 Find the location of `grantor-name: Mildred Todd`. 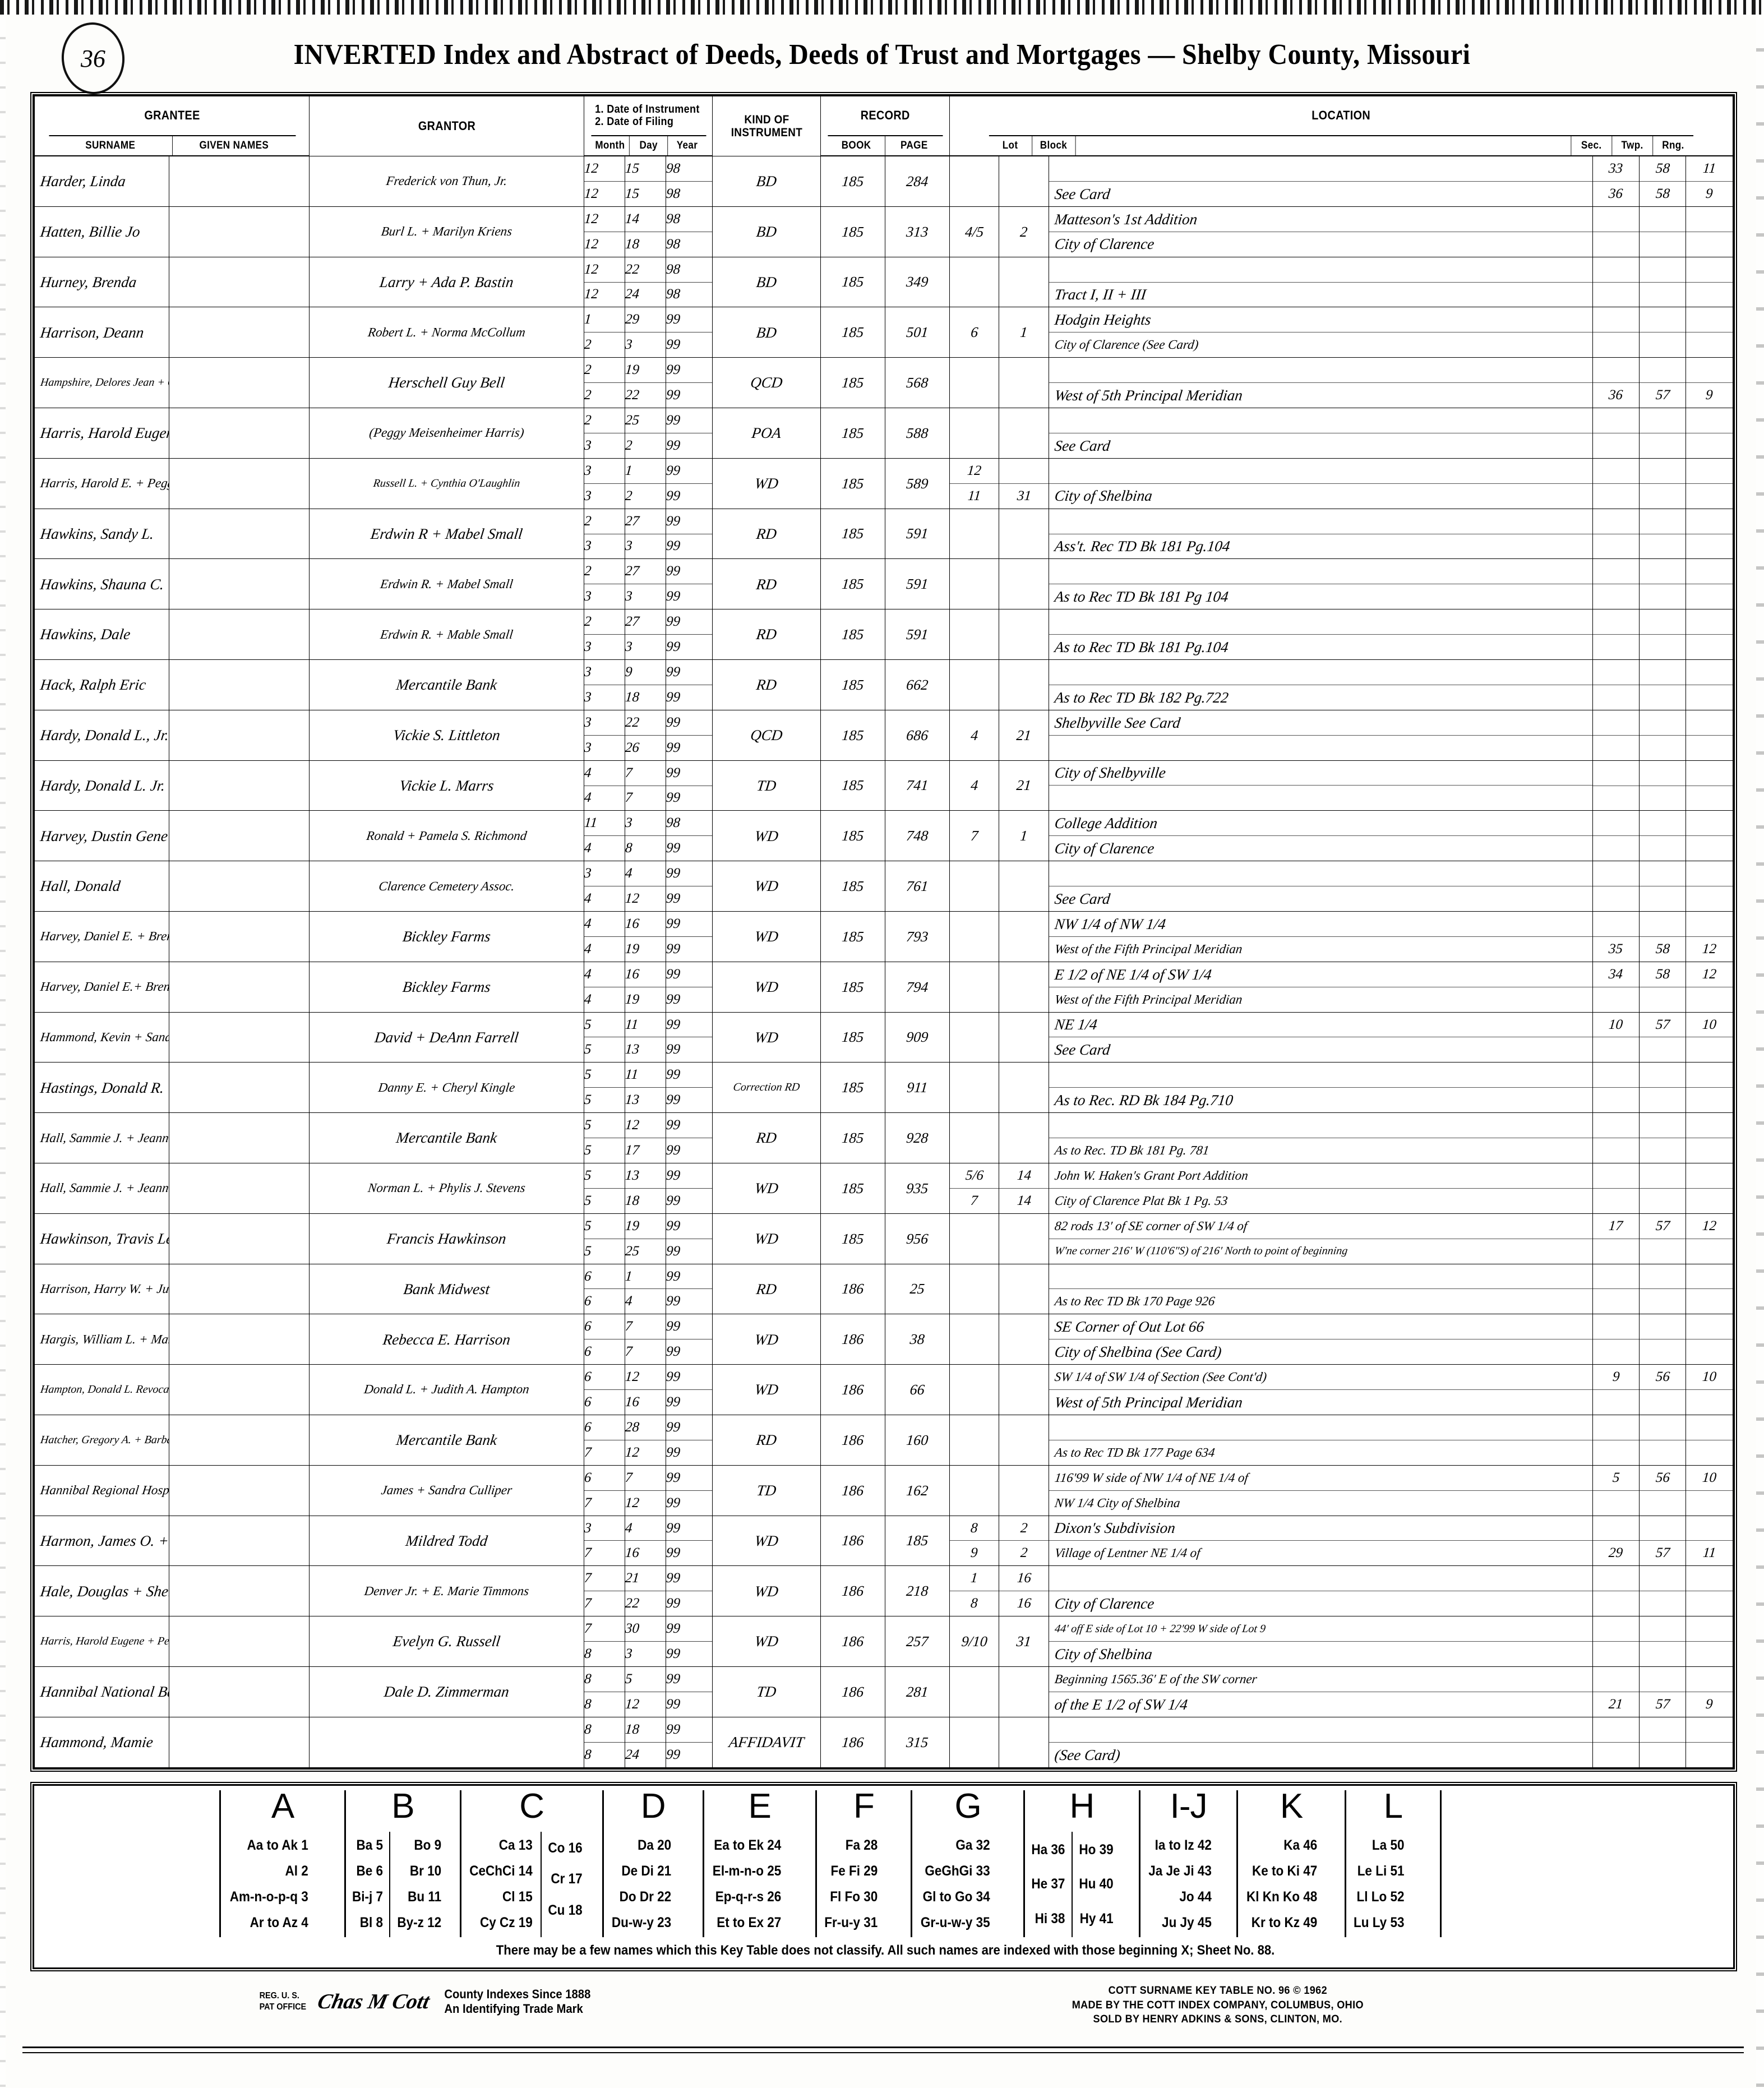

grantor-name: Mildred Todd is located at coordinates (446, 1541).